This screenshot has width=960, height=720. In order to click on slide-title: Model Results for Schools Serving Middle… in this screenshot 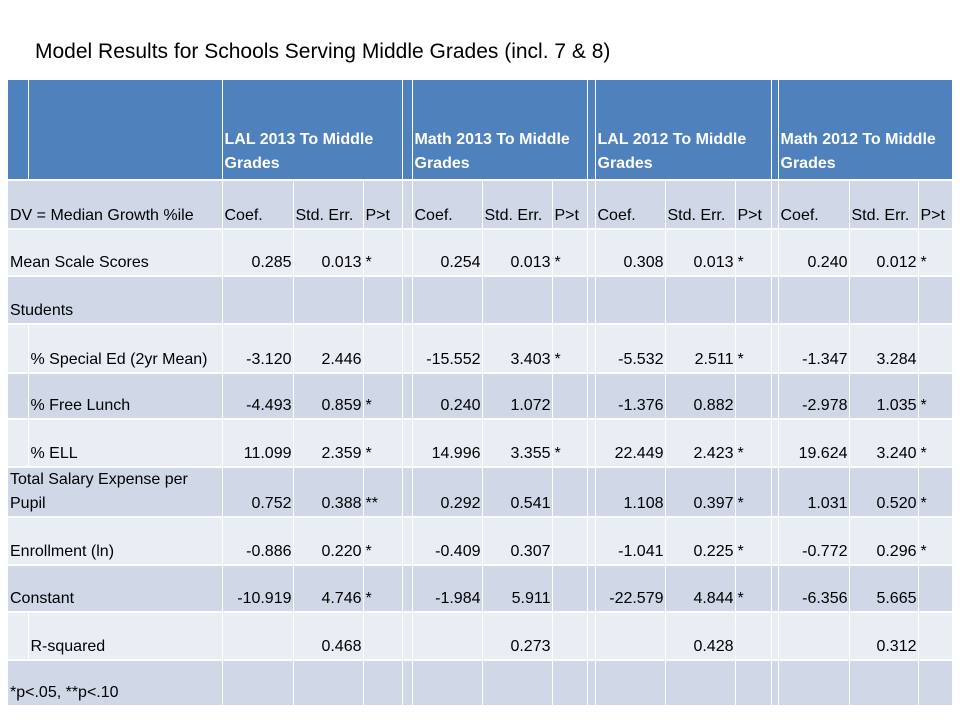, I will do `click(323, 51)`.